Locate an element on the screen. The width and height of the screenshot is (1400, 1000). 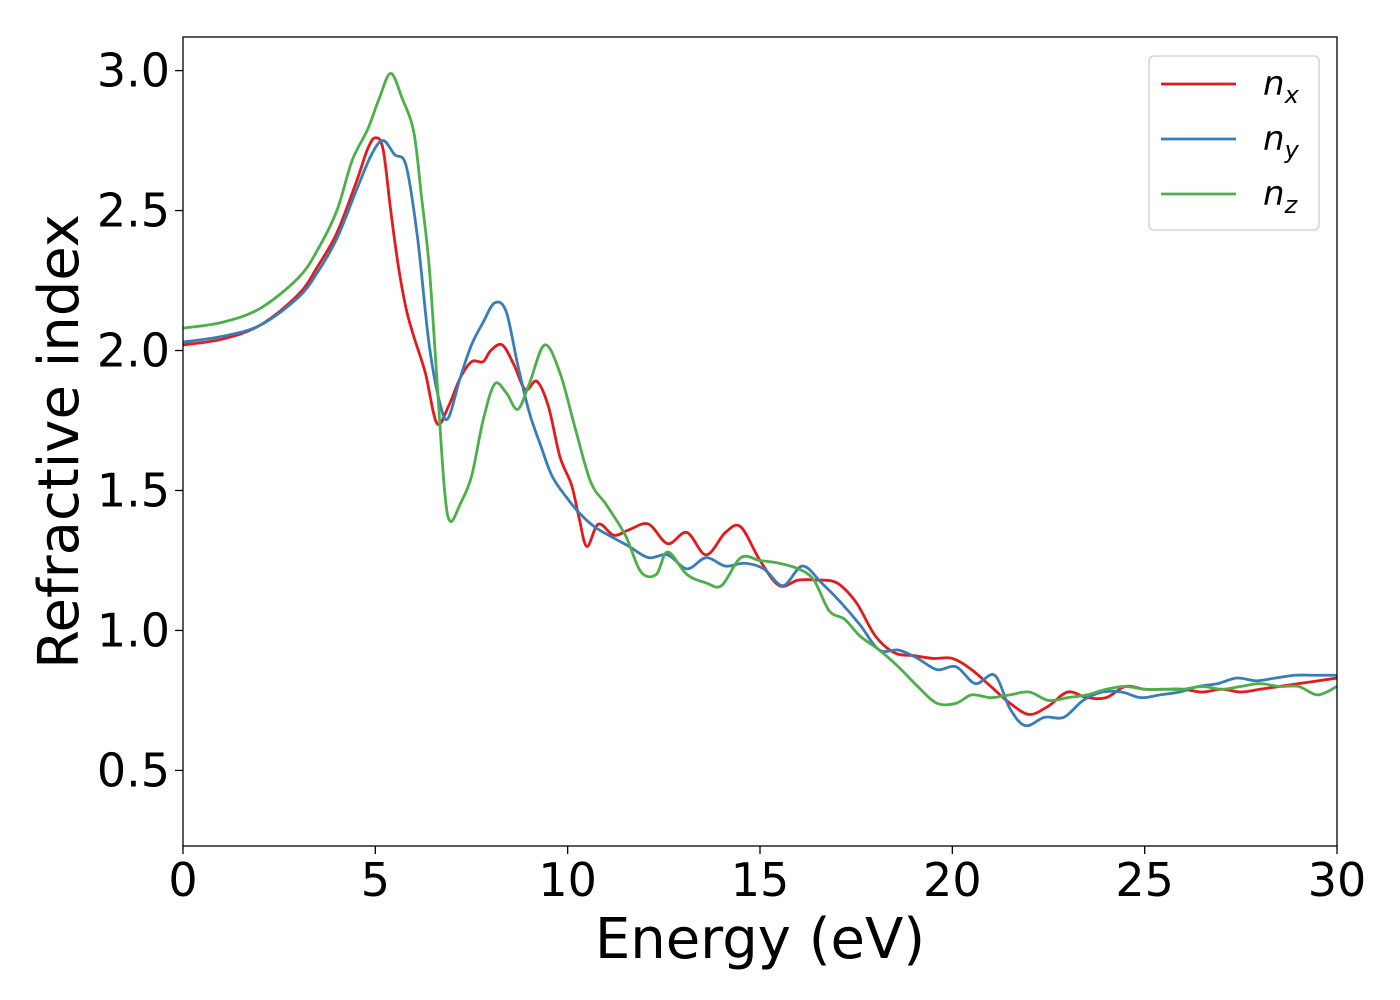
x-tick-label: 0 is located at coordinates (182, 880).